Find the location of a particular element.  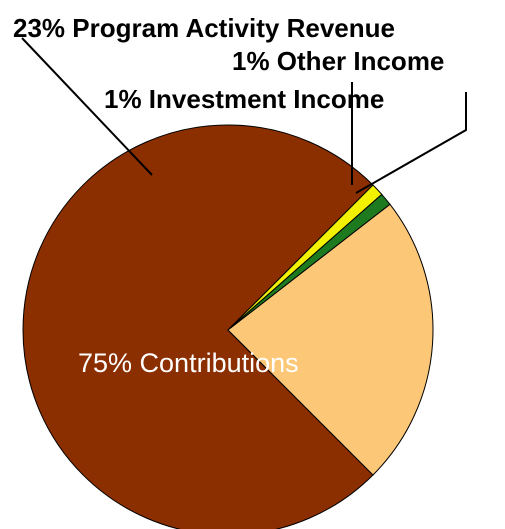

slice-label-program-activity: 23% Program Activity Revenue is located at coordinates (204, 28).